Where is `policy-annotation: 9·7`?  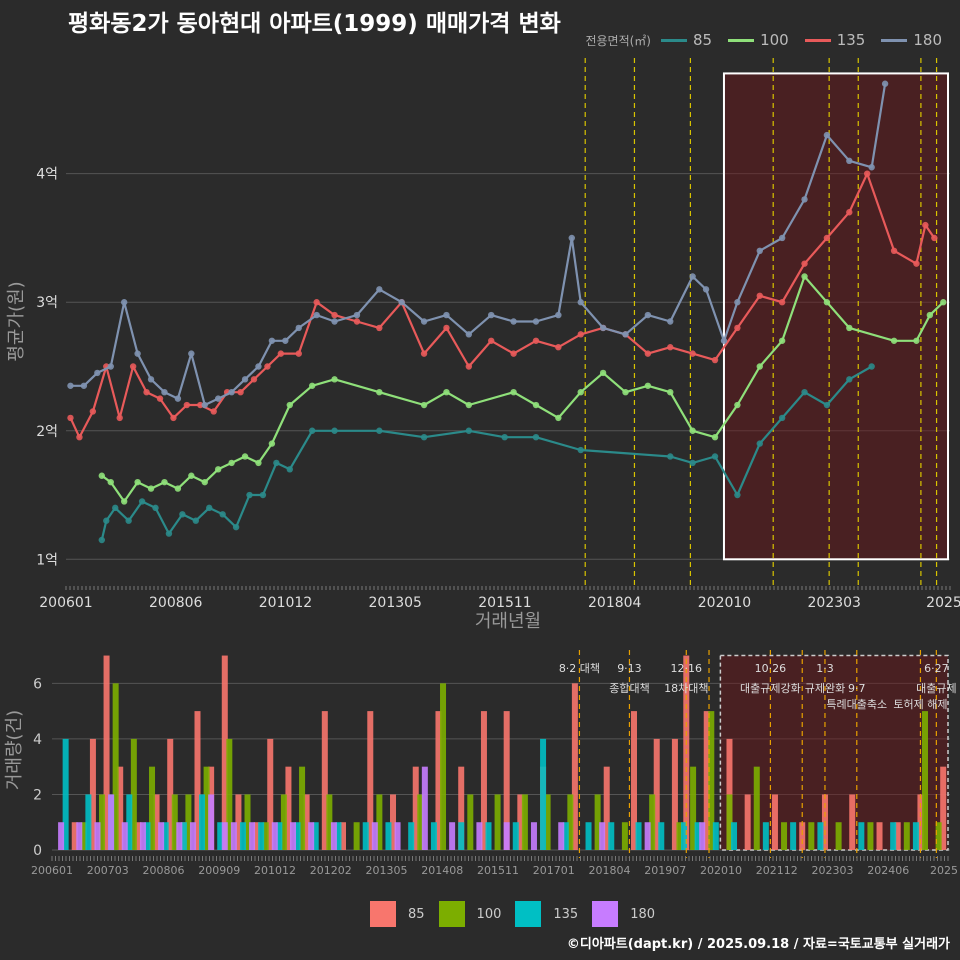
policy-annotation: 9·7 is located at coordinates (857, 688).